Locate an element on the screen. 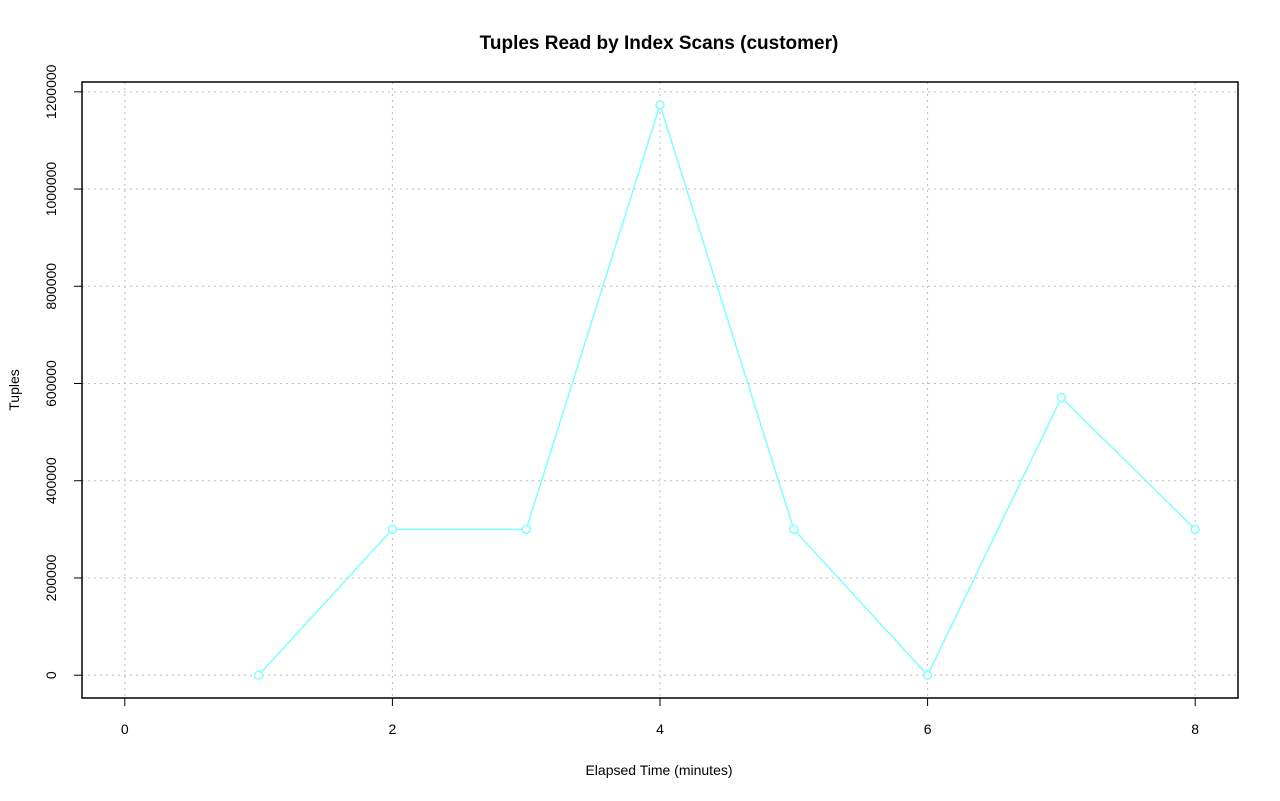  x-tick-label: 6 is located at coordinates (928, 729).